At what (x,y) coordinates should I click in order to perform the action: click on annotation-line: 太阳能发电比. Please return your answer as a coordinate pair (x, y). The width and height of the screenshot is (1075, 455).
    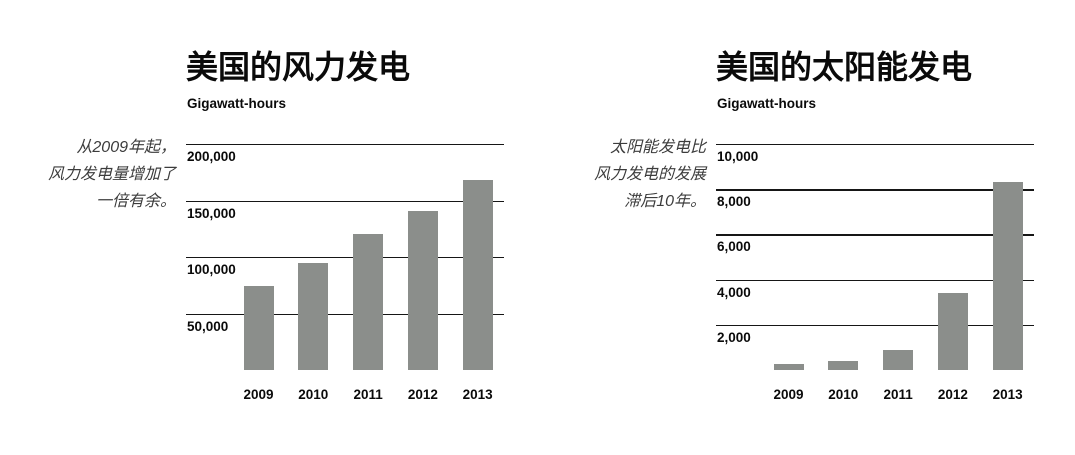
    Looking at the image, I should click on (657, 147).